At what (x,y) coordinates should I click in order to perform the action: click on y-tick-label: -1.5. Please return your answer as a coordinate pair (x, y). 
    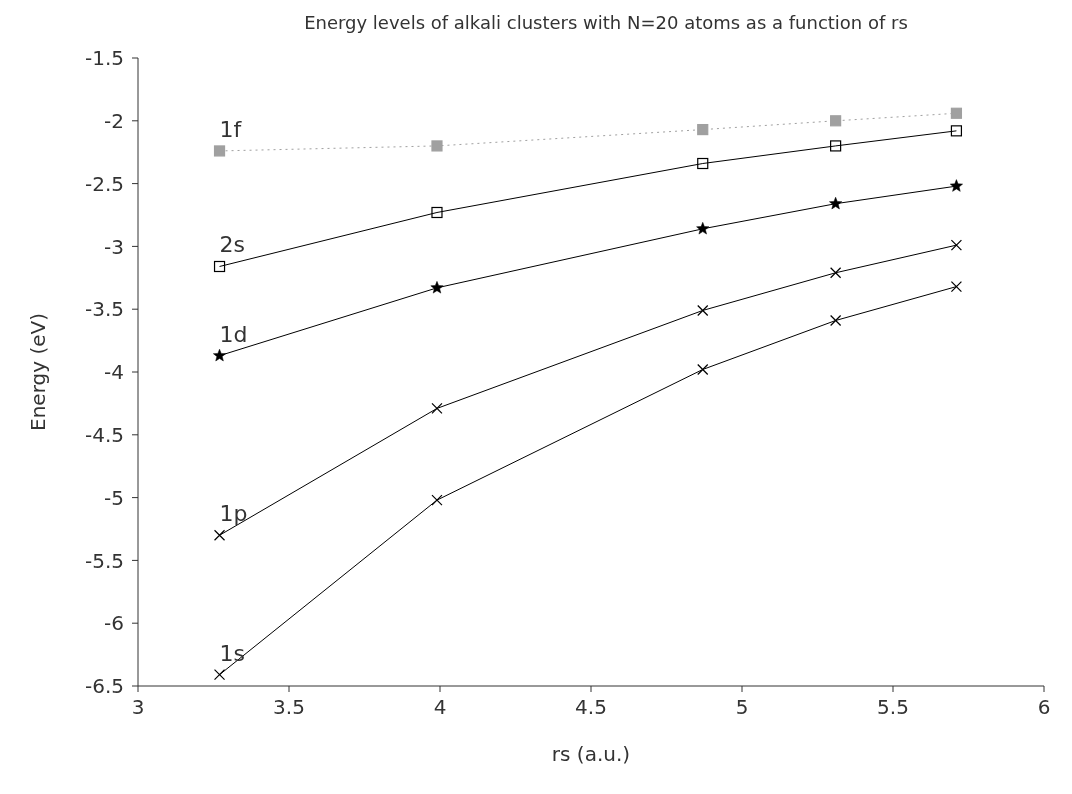
    Looking at the image, I should click on (104, 58).